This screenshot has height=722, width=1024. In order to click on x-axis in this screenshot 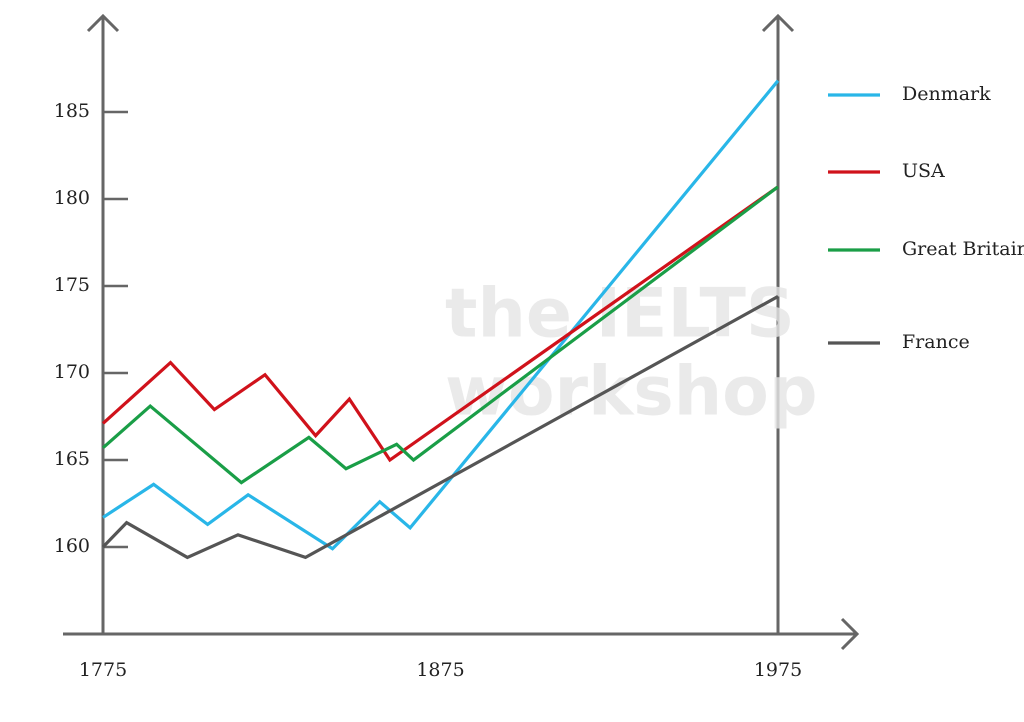, I will do `click(461, 634)`.